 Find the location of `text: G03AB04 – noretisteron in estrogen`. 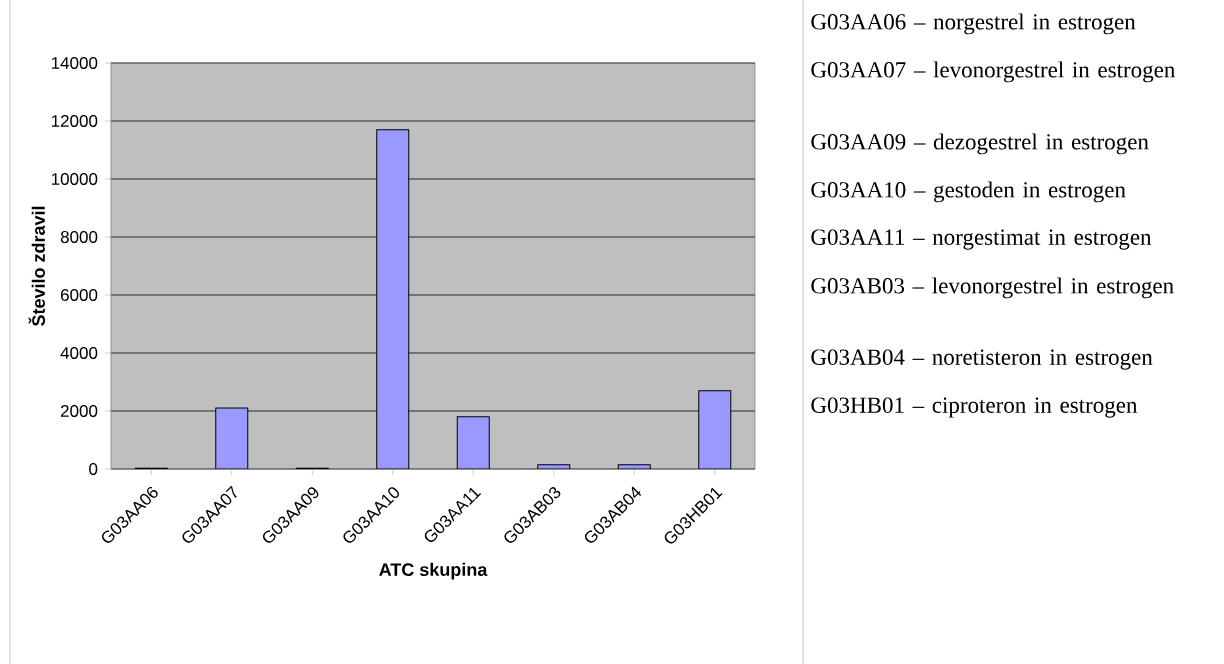

text: G03AB04 – noretisteron in estrogen is located at coordinates (982, 359).